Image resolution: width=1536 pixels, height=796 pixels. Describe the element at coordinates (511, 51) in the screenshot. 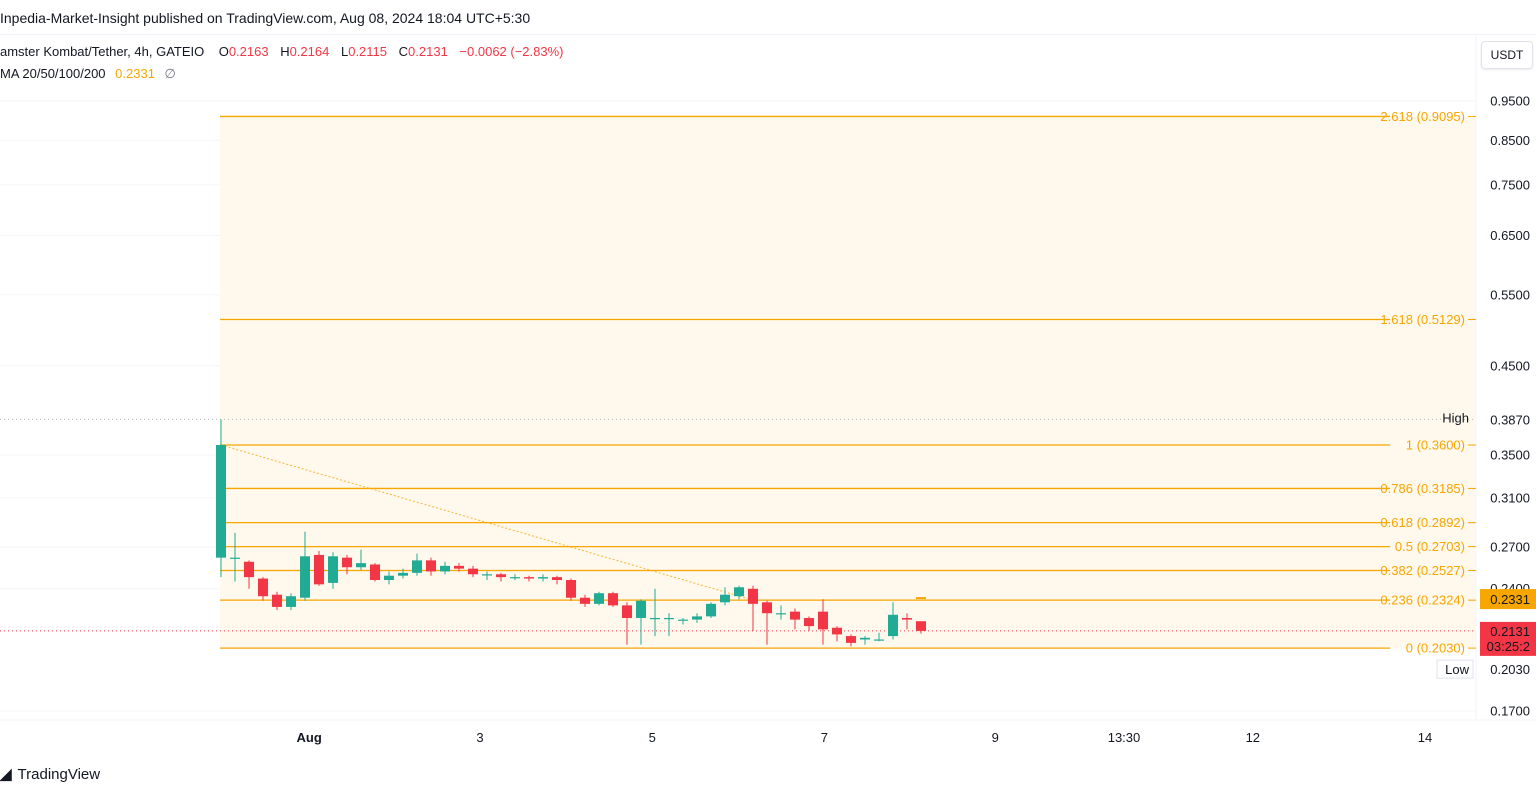

I see `change-value: −0.0062 (−2.83%)` at that location.